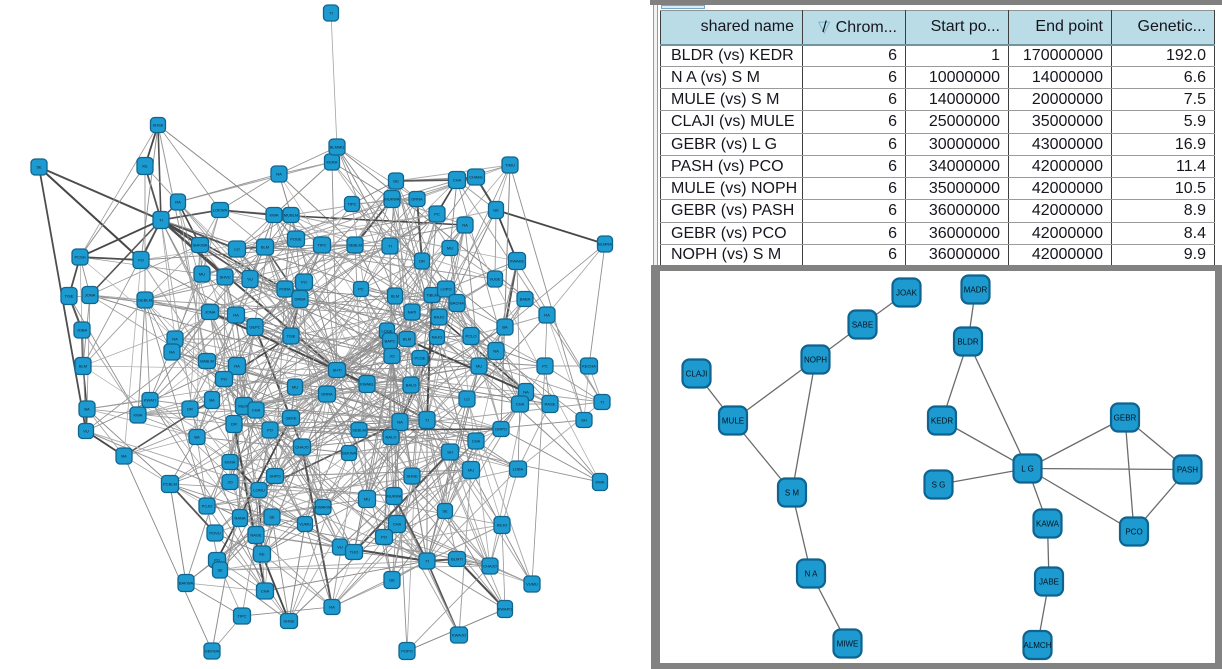  What do you see at coordinates (354, 552) in the screenshot?
I see `svg-text: TIJO` at bounding box center [354, 552].